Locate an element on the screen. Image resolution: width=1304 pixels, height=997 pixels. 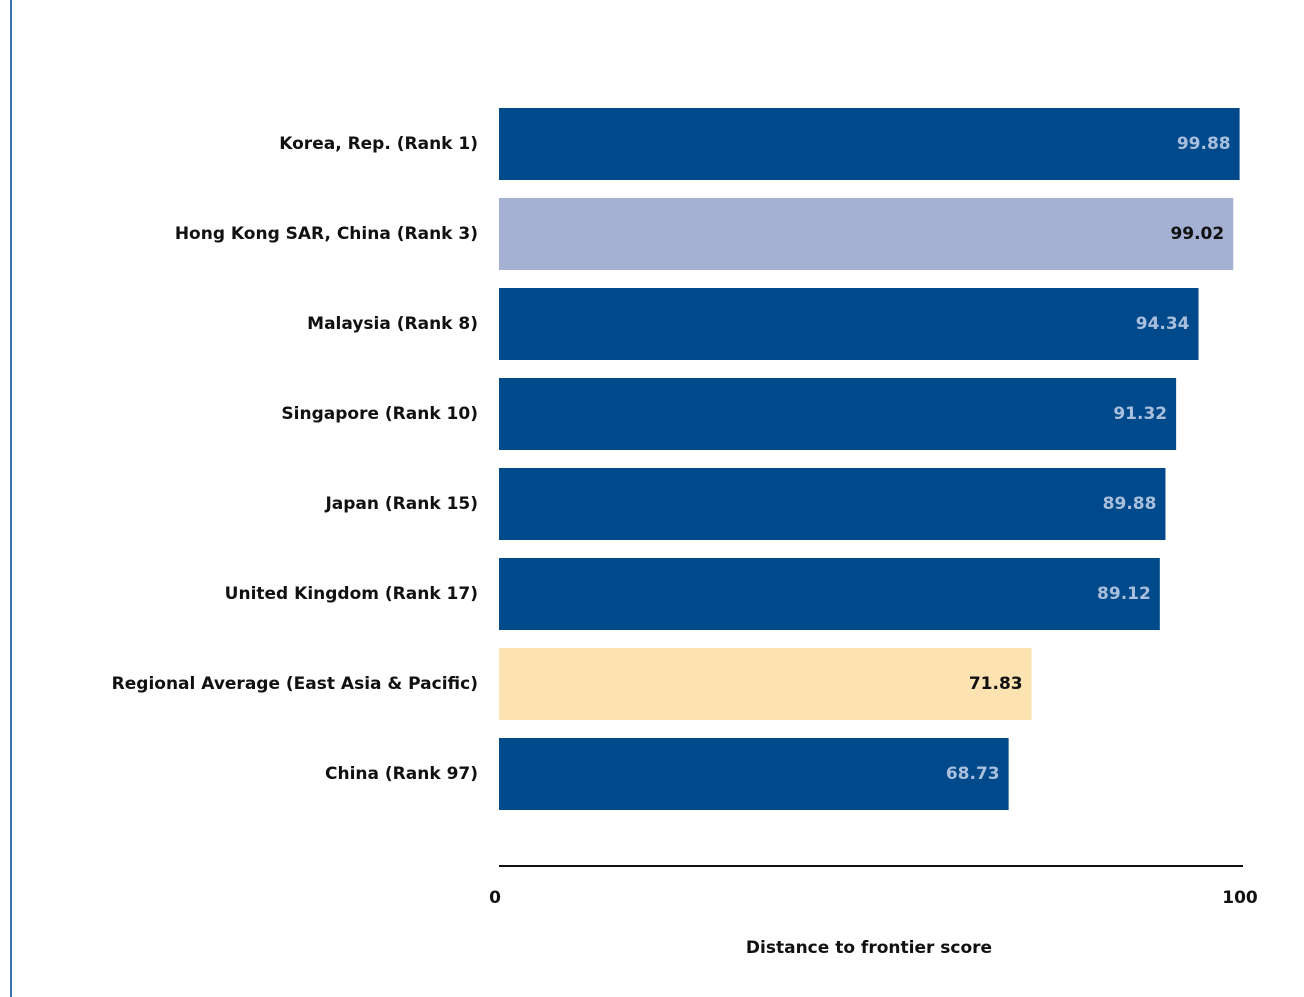
category-label-7: China (Rank 97) is located at coordinates (401, 774).